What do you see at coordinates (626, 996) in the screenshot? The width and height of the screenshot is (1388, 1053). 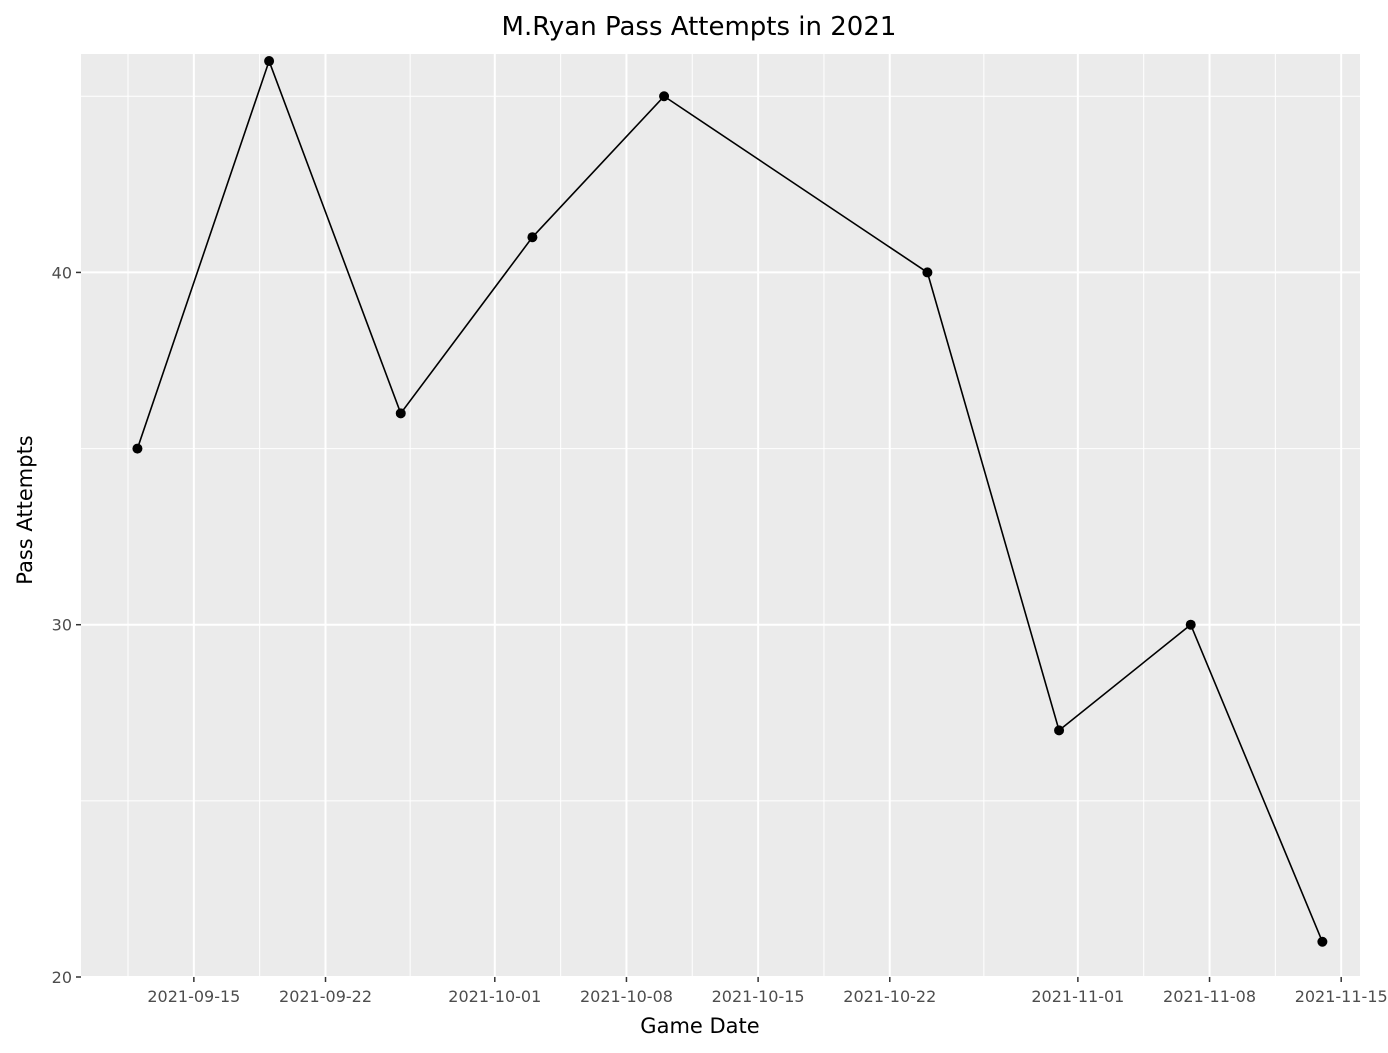 I see `x-tick-label: 2021-10-08` at bounding box center [626, 996].